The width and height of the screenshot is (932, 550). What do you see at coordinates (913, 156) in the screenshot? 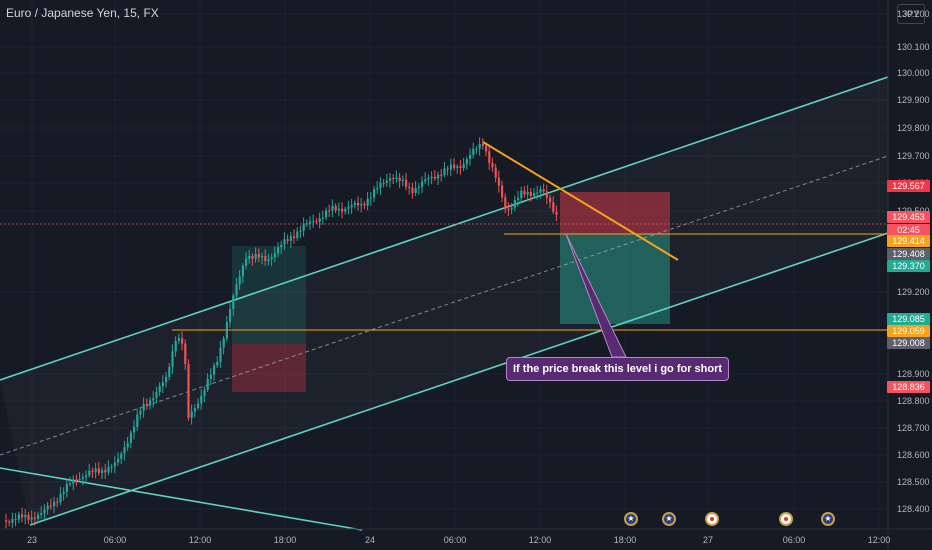
I see `price-tick-label: 129.700` at bounding box center [913, 156].